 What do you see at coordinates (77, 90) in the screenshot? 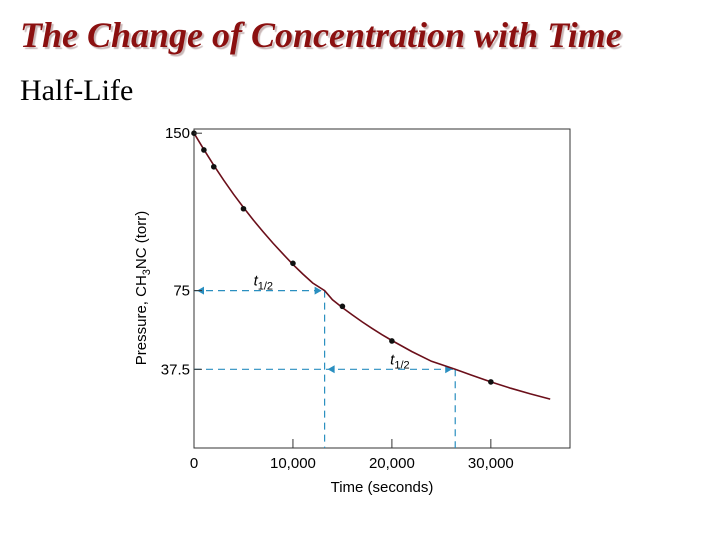
I see `slide-subtitle: Half-Life` at bounding box center [77, 90].